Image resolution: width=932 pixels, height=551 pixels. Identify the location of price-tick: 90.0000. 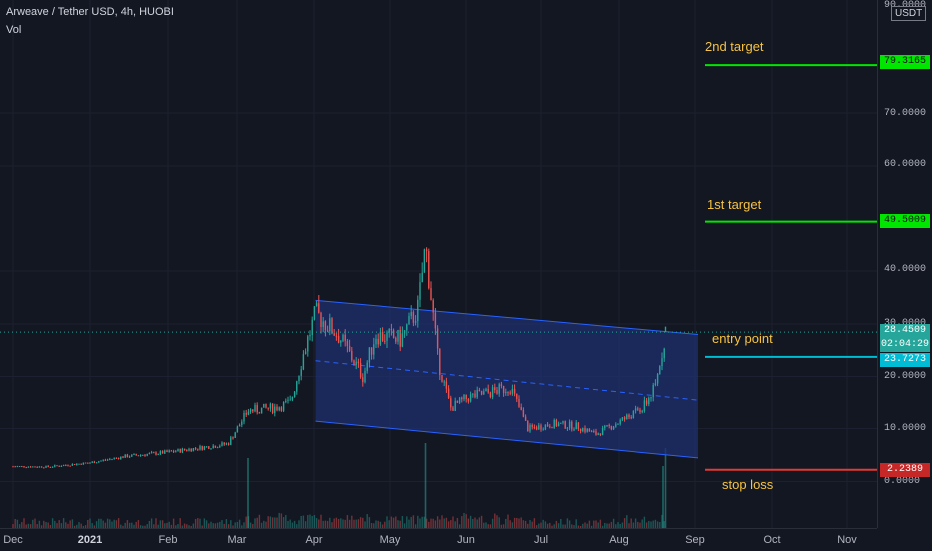
(905, 5).